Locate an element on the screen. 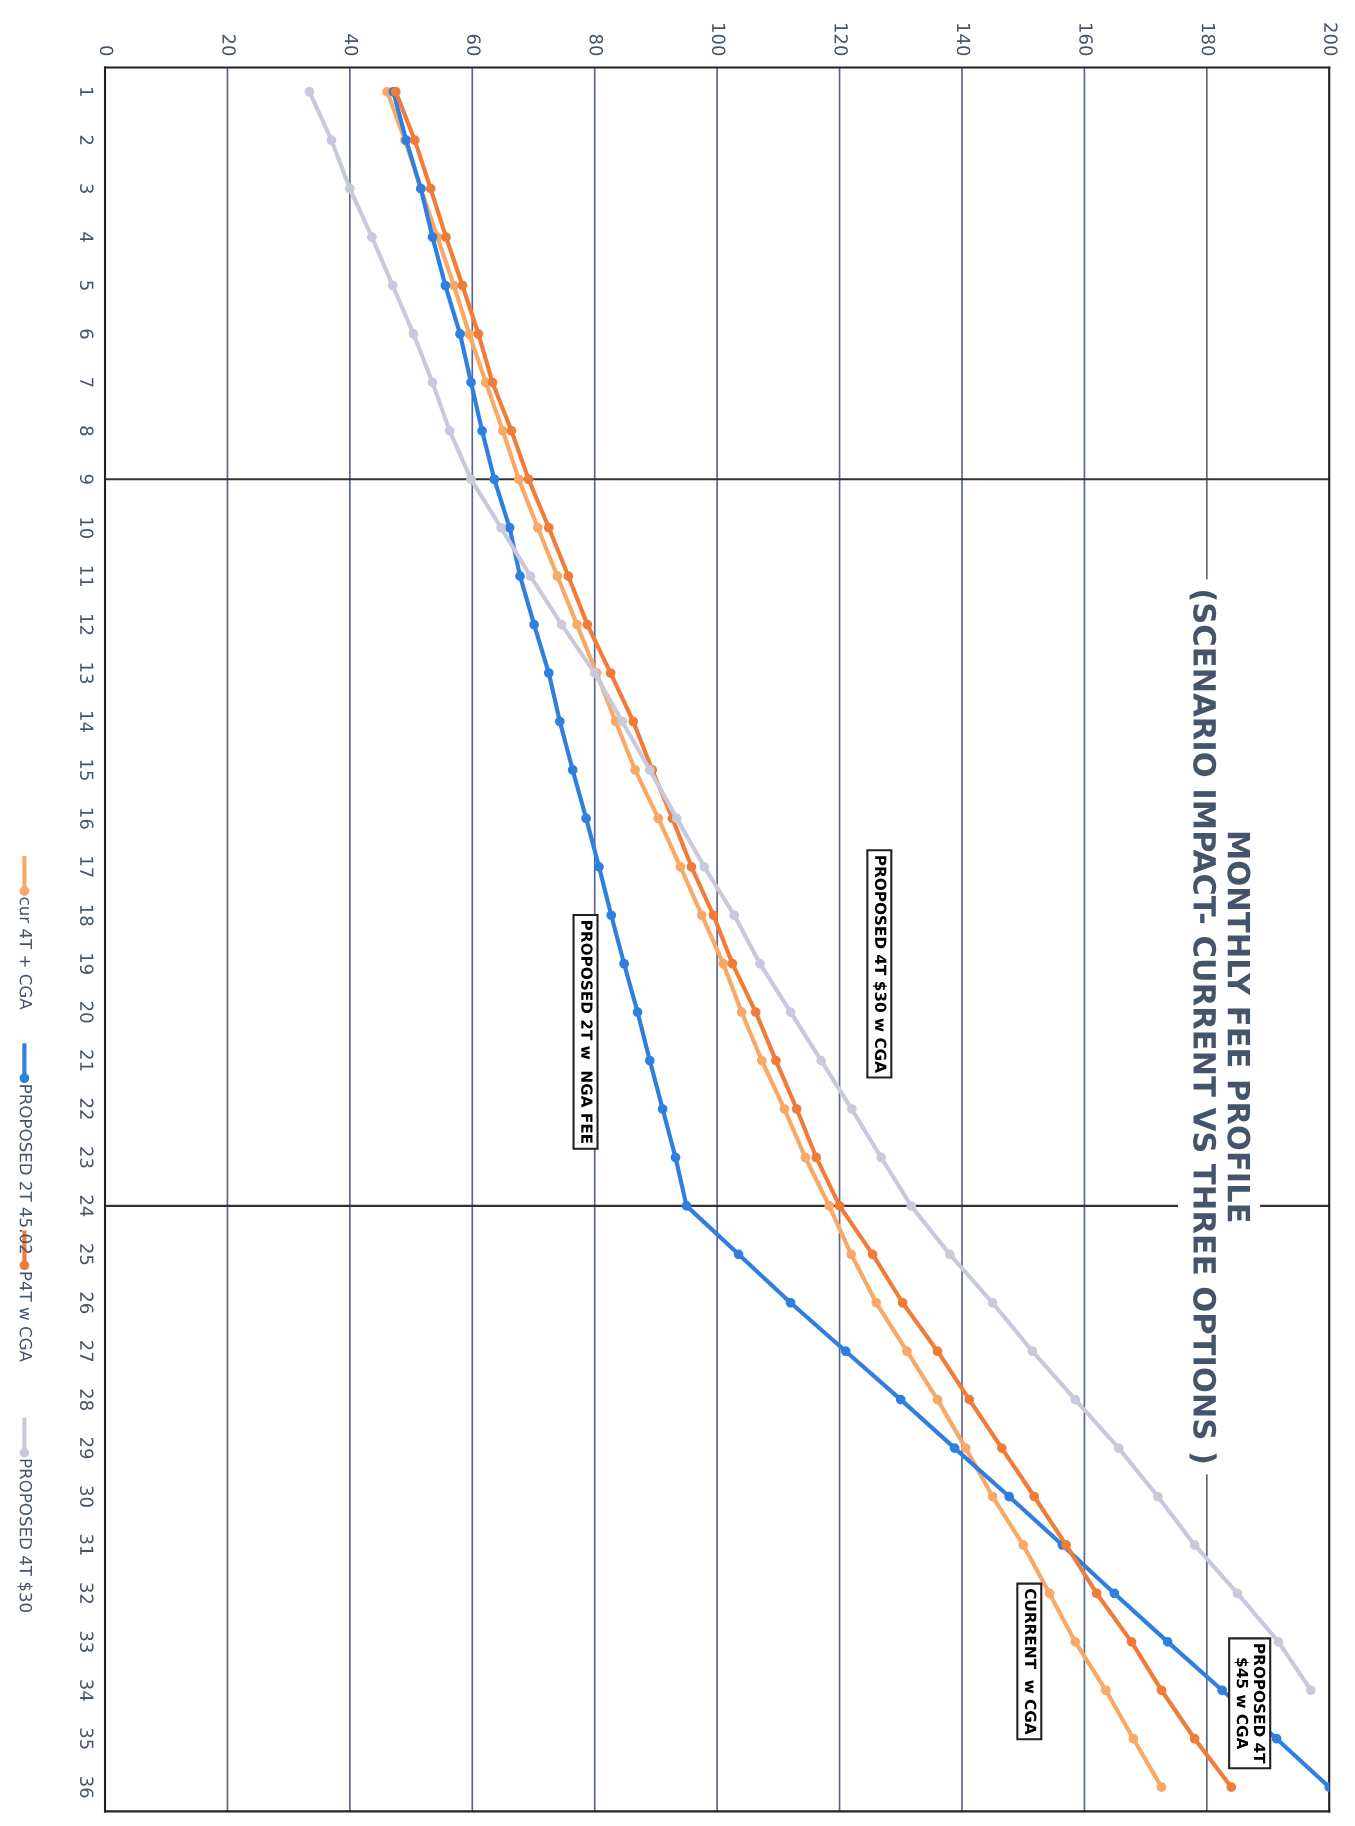 The height and width of the screenshot is (1826, 1355). y-tick-label: 4 is located at coordinates (87, 237).